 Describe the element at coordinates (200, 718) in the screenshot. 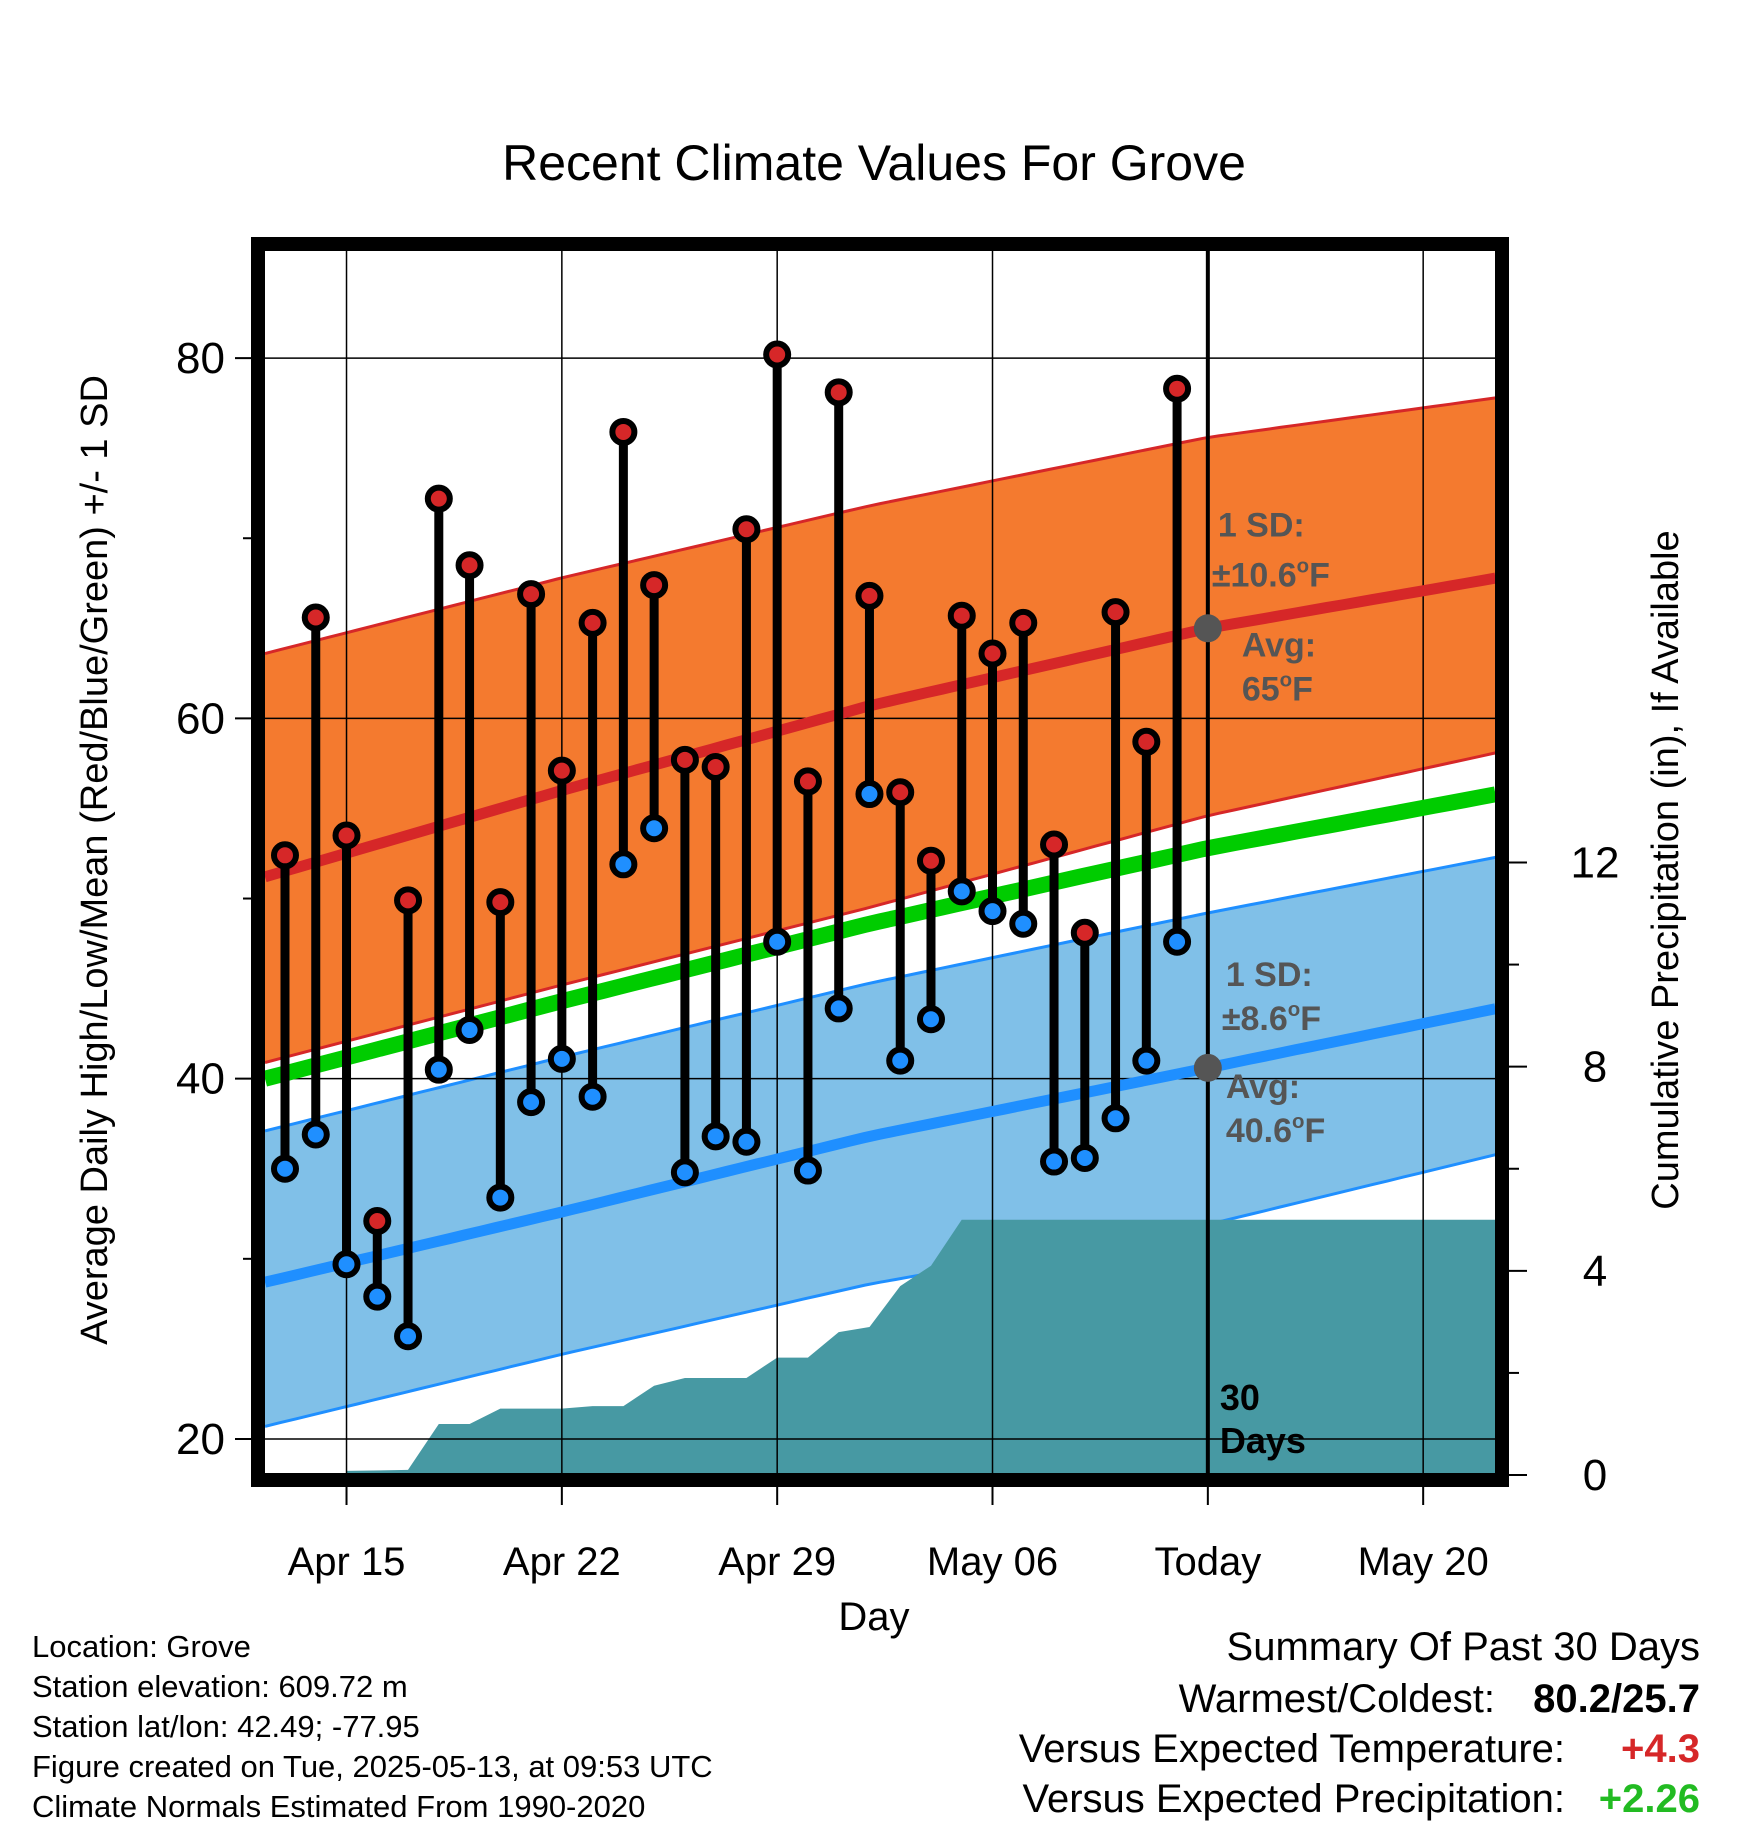

I see `y-tick-label: 60` at that location.